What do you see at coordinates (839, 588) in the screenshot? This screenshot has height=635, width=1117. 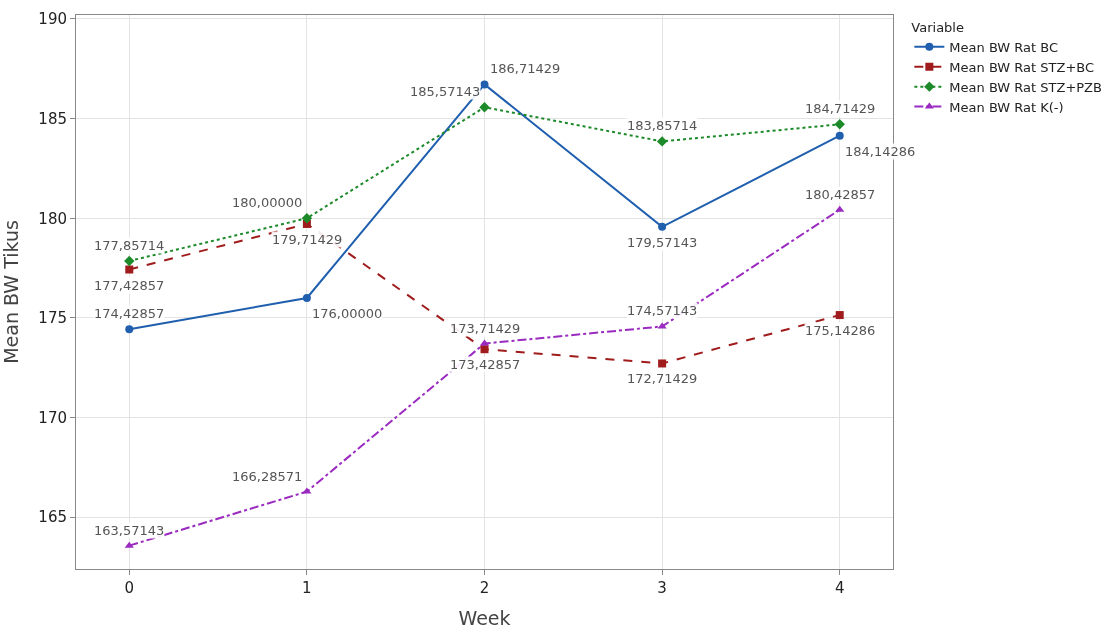 I see `x-tick-label: 4` at bounding box center [839, 588].